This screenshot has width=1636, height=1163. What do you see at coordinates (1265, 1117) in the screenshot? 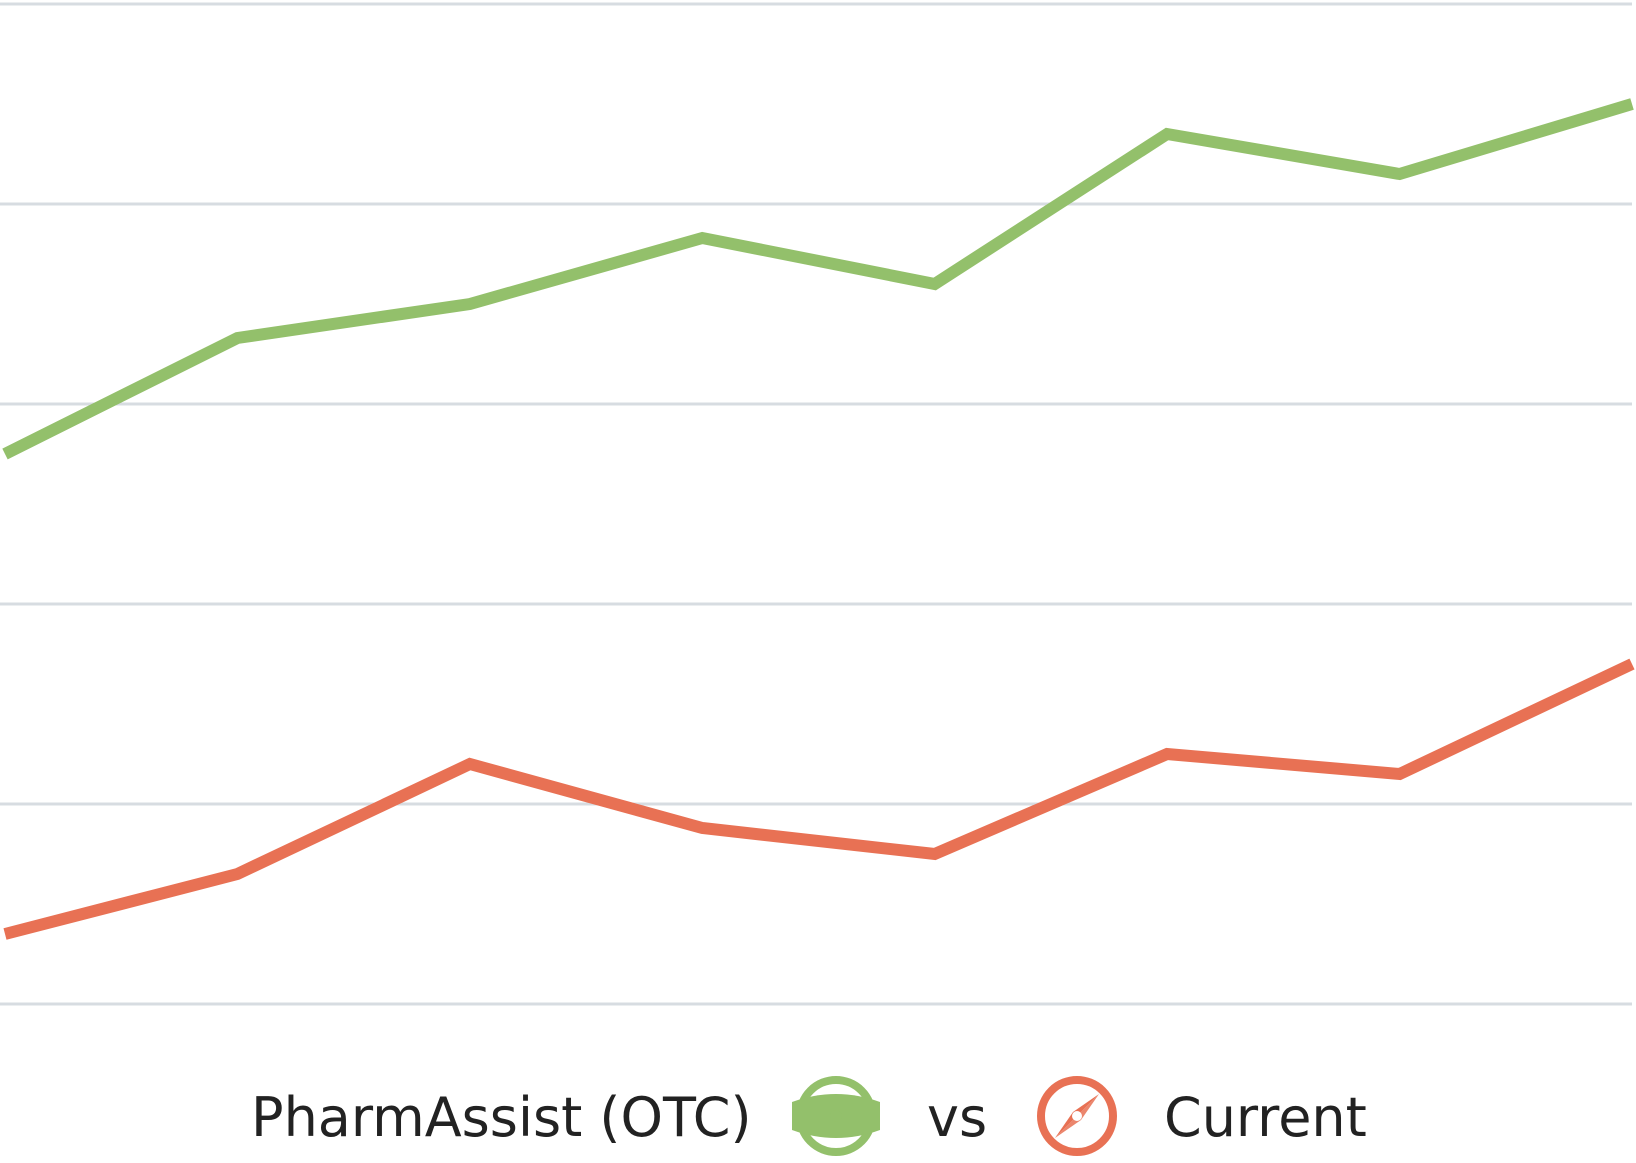
I see `legend-label-current: Current` at bounding box center [1265, 1117].